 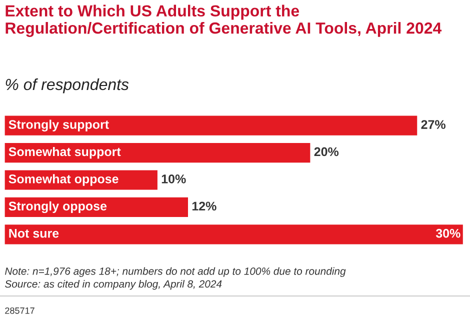 What do you see at coordinates (204, 206) in the screenshot?
I see `data-label: 12%` at bounding box center [204, 206].